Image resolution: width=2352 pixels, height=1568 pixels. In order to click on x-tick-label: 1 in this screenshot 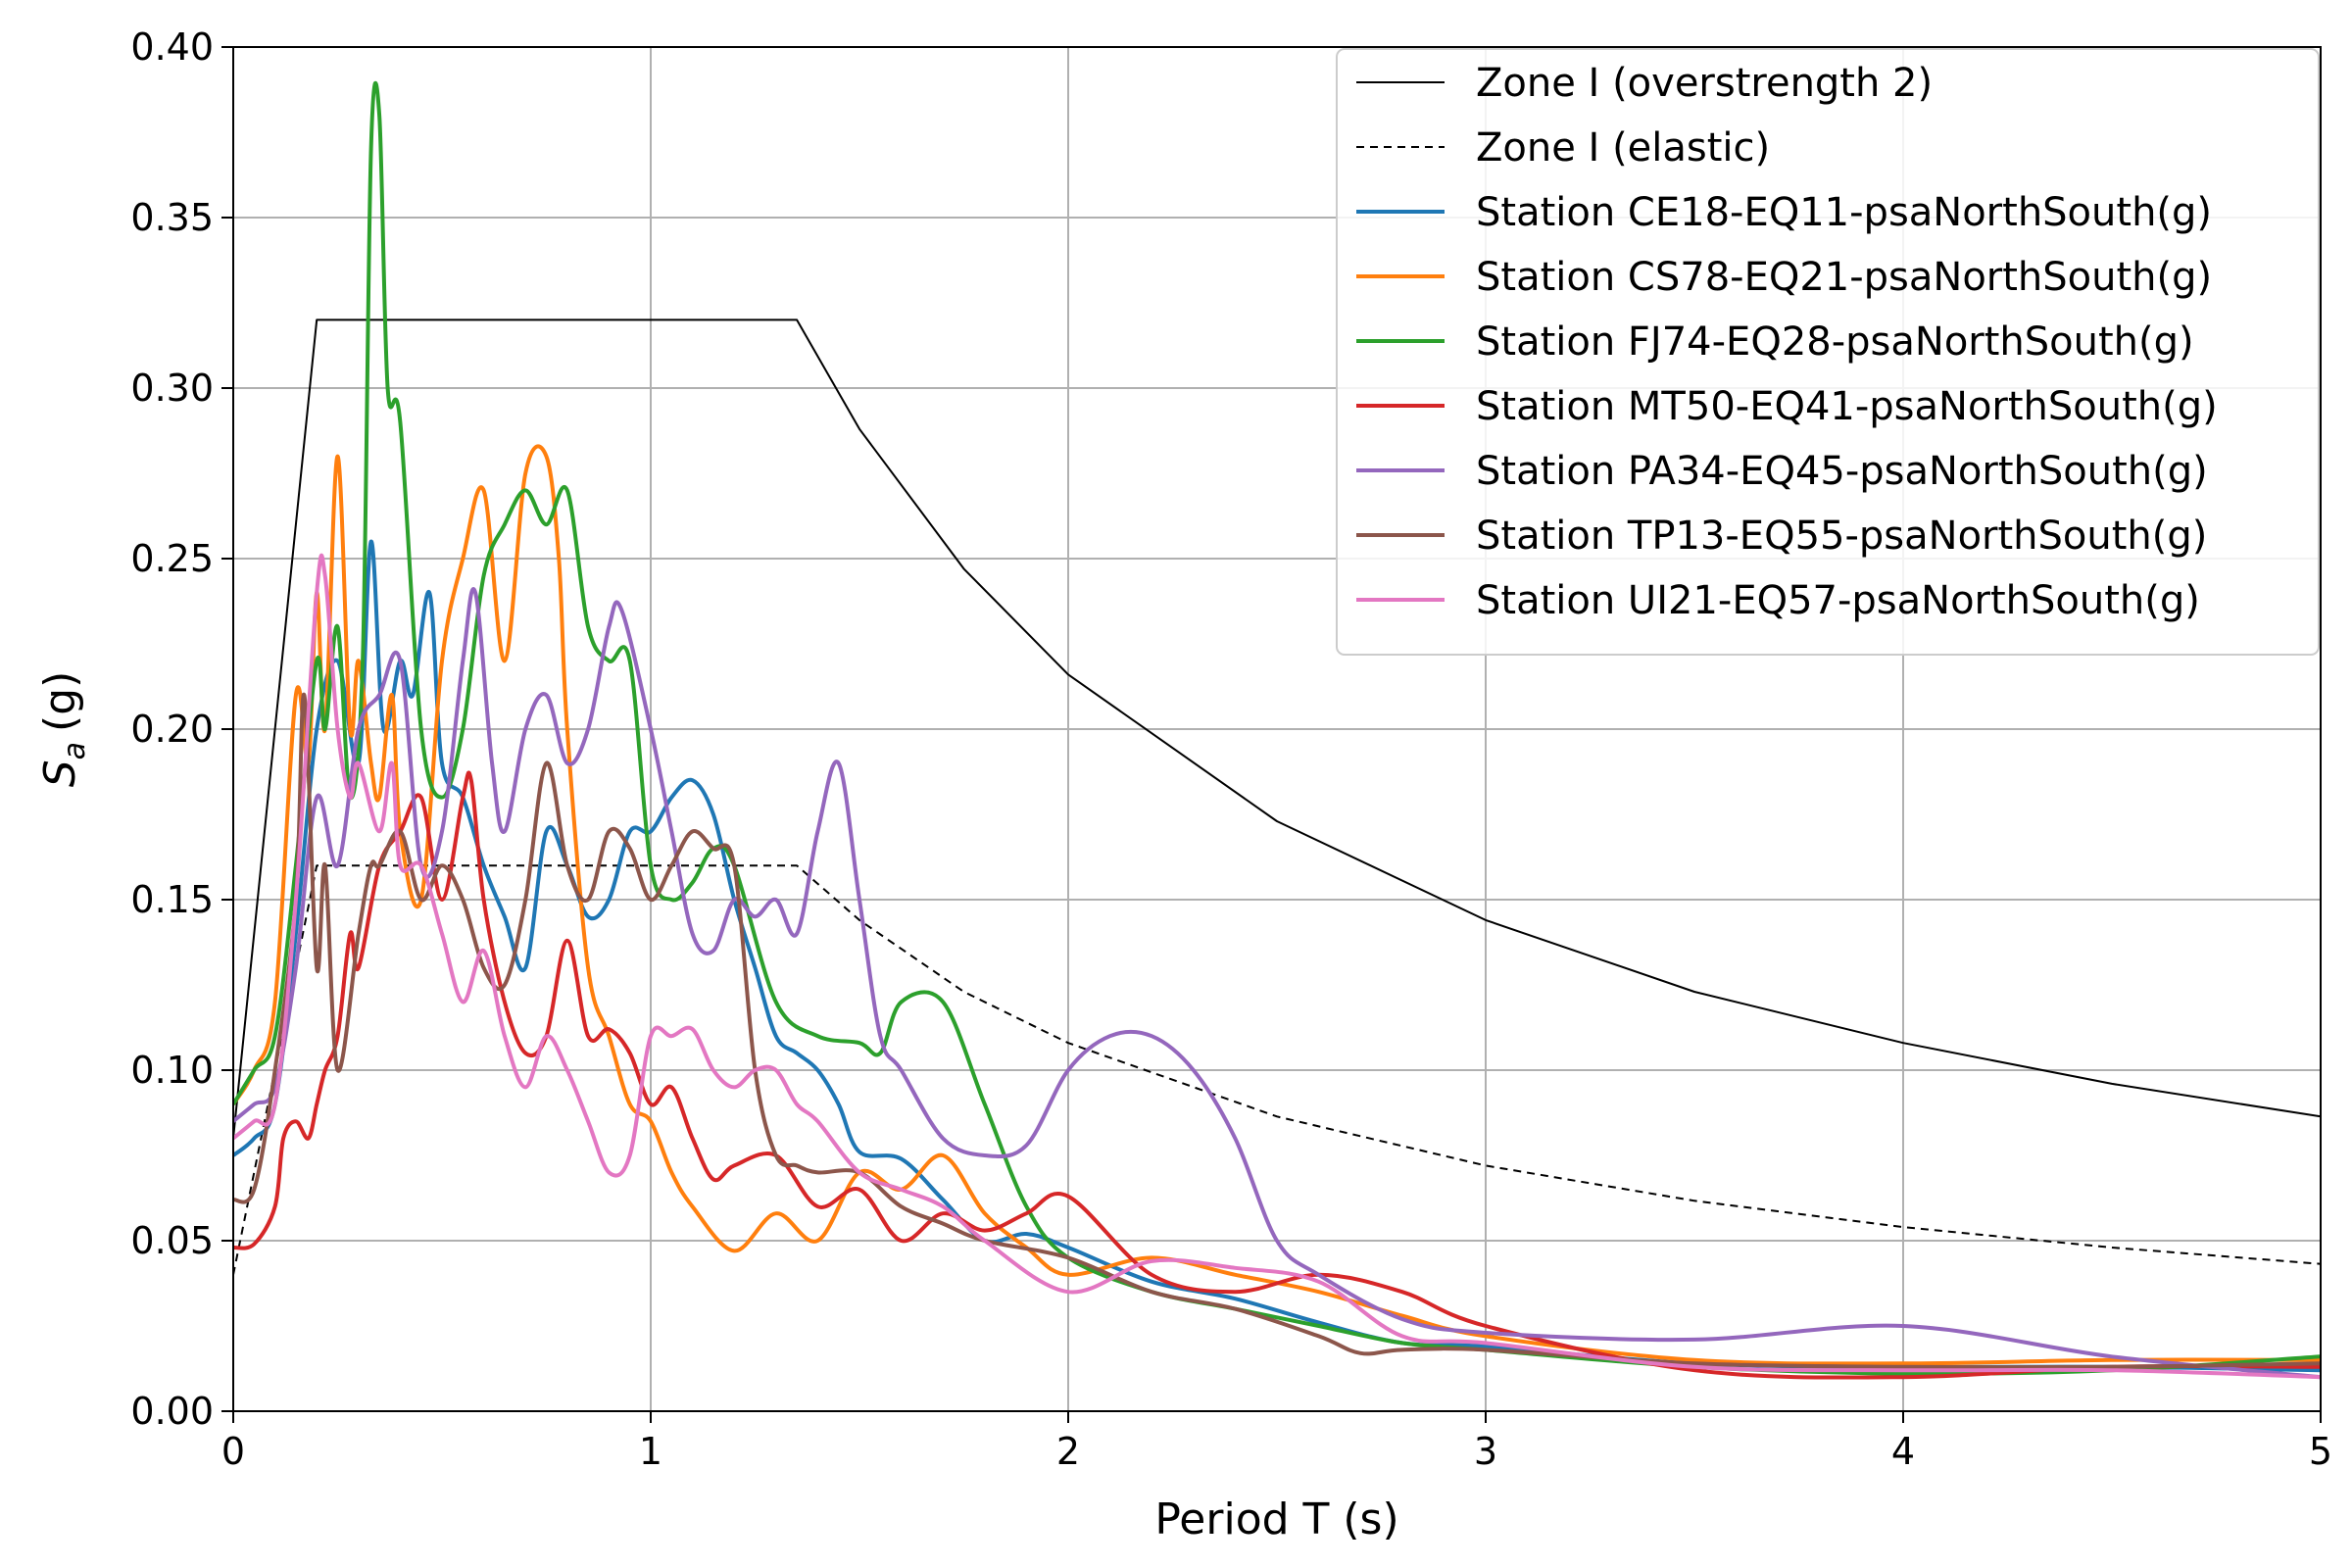, I will do `click(650, 1451)`.